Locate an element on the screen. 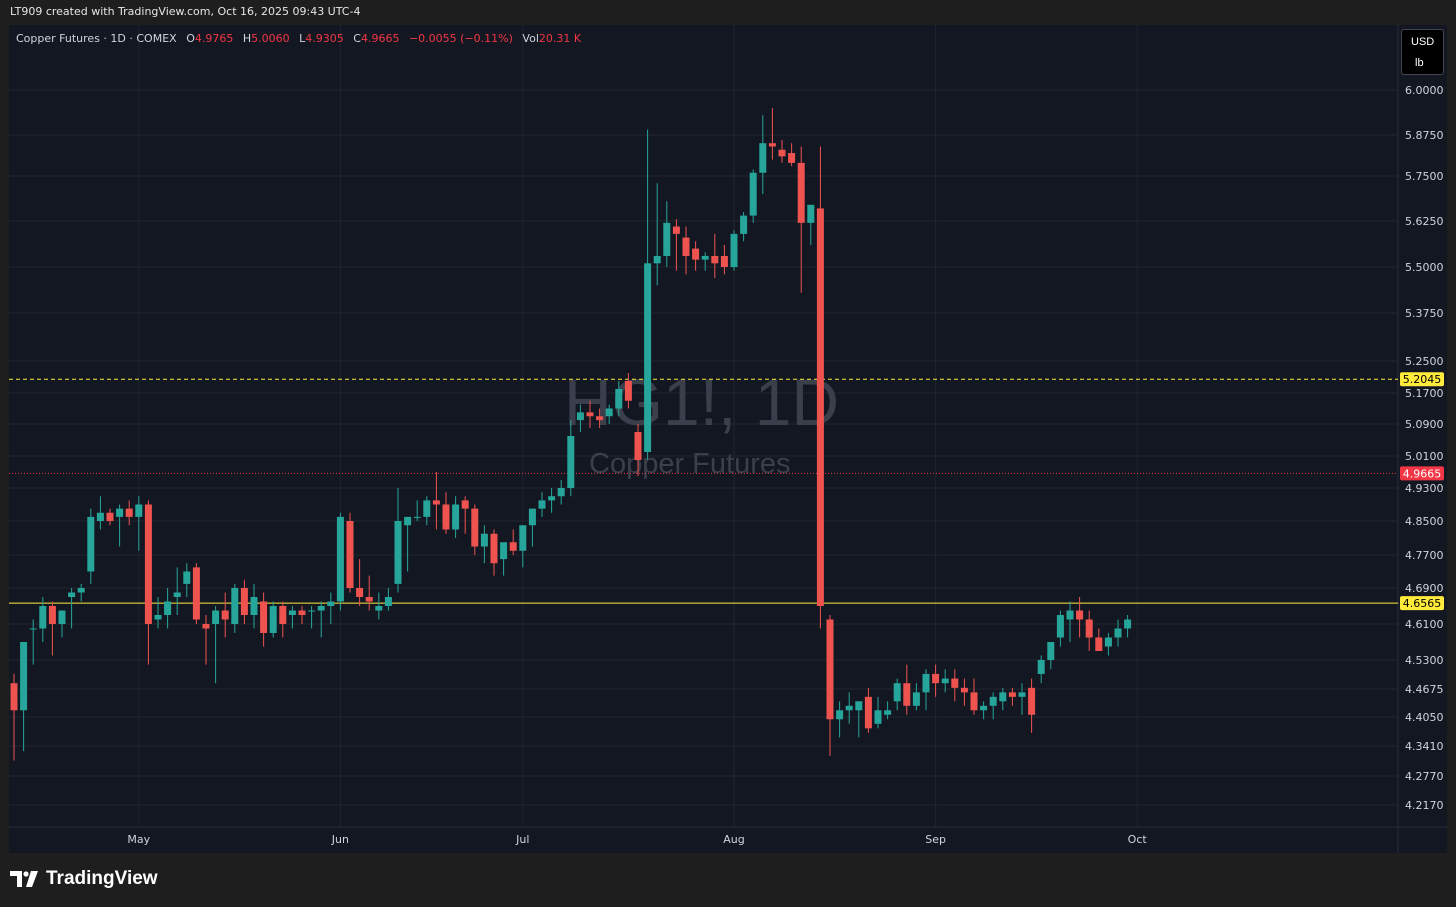  currency-unit-selector: USD lb is located at coordinates (1422, 52).